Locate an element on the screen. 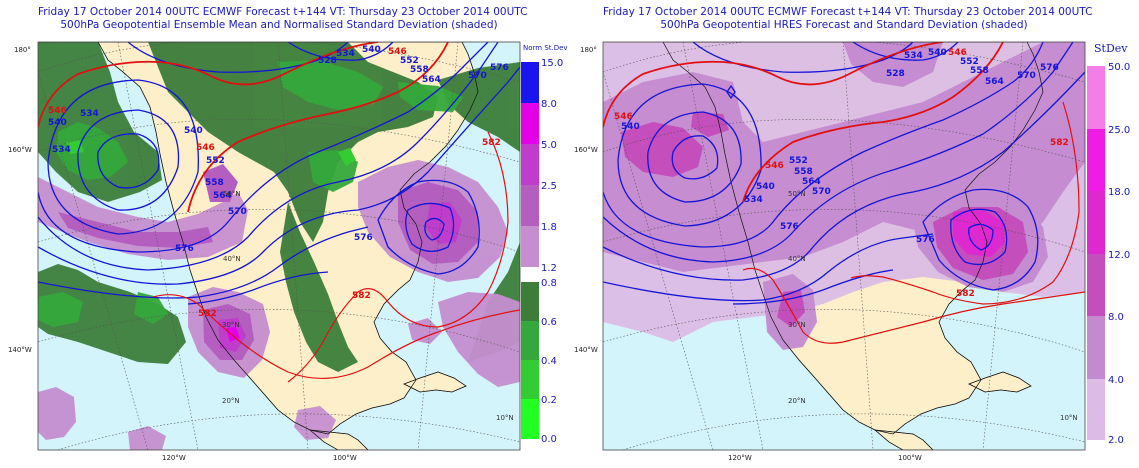 The image size is (1139, 468). left-contour-label: 528 is located at coordinates (327, 61).